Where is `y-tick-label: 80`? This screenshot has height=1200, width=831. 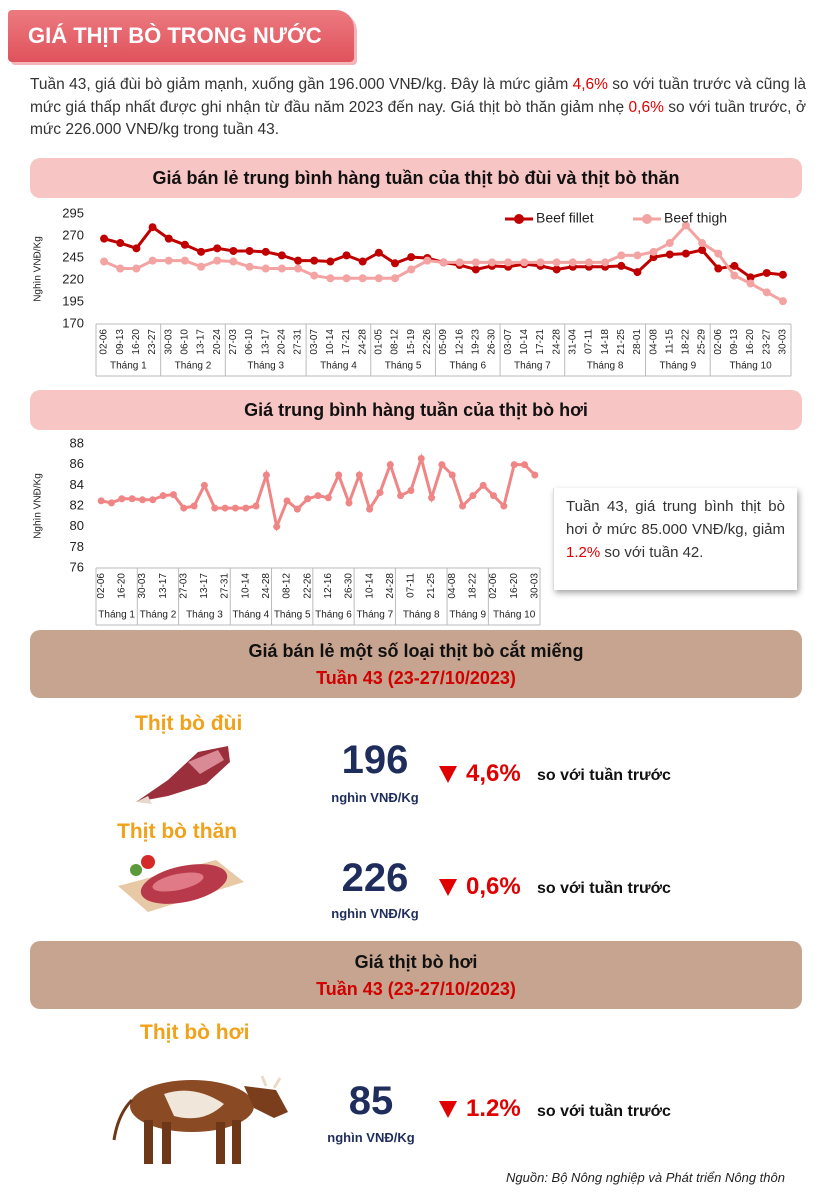
y-tick-label: 80 is located at coordinates (77, 525).